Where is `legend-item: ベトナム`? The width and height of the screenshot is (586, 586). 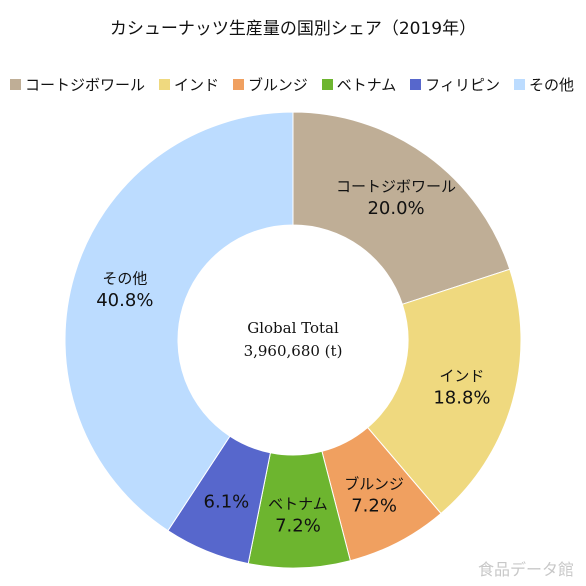
legend-item: ベトナム is located at coordinates (359, 84).